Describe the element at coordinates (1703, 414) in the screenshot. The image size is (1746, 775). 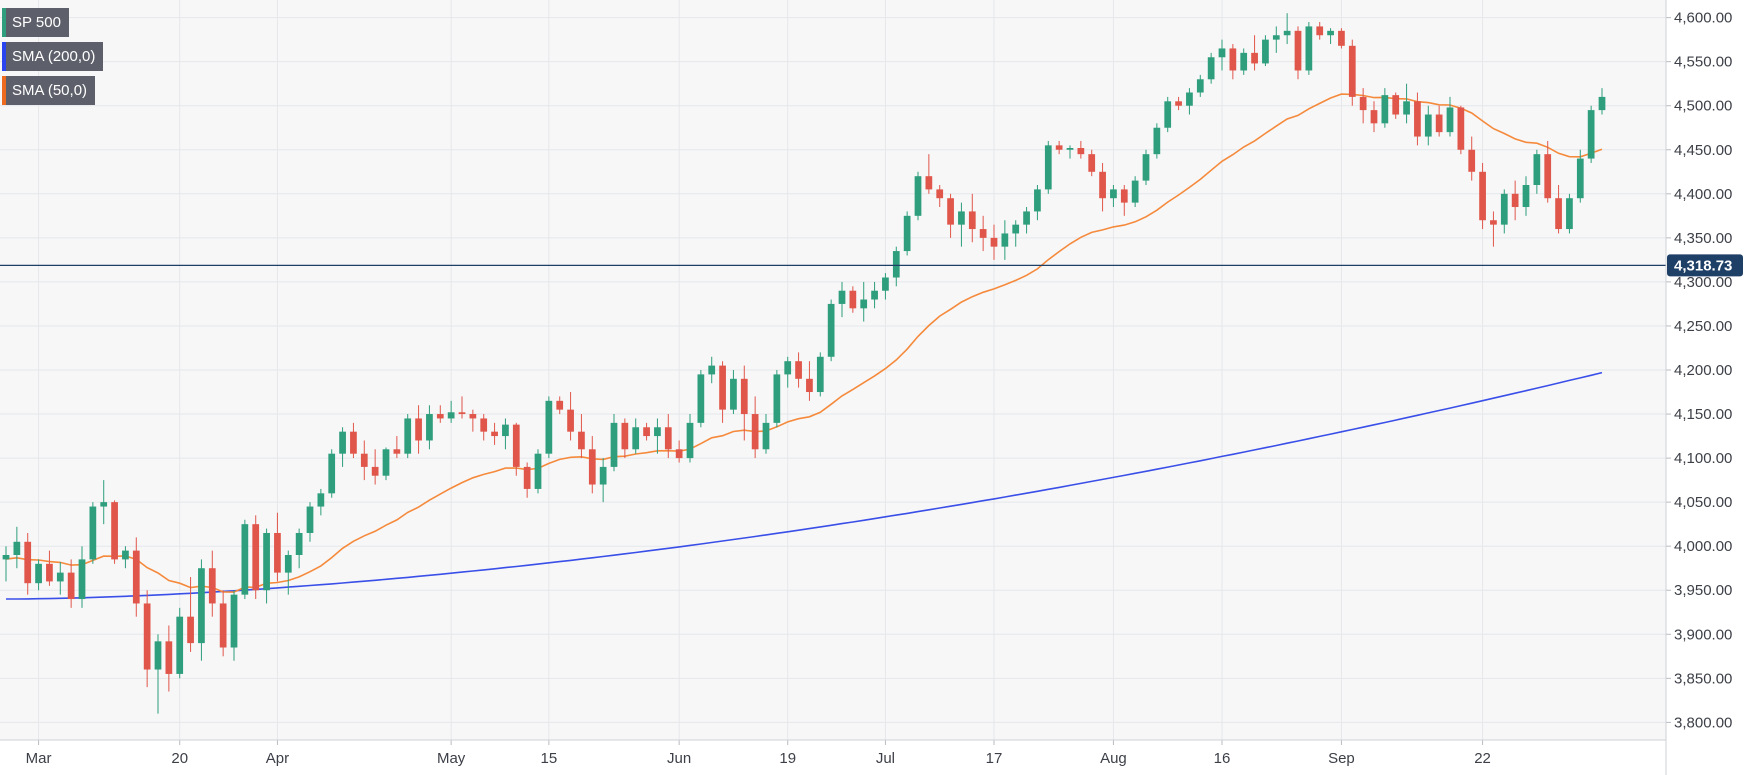
I see `y-tick-label: 4,150.00` at that location.